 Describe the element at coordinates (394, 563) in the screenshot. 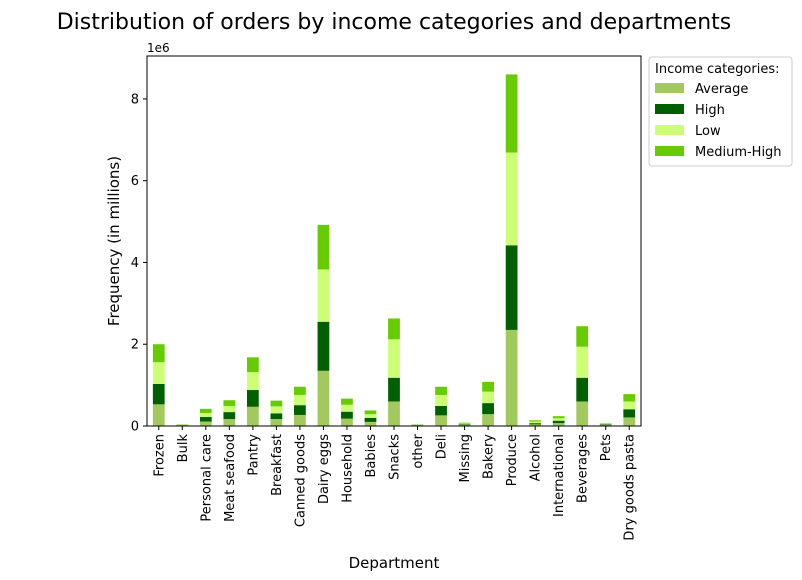

I see `x-axis-label: Department` at that location.